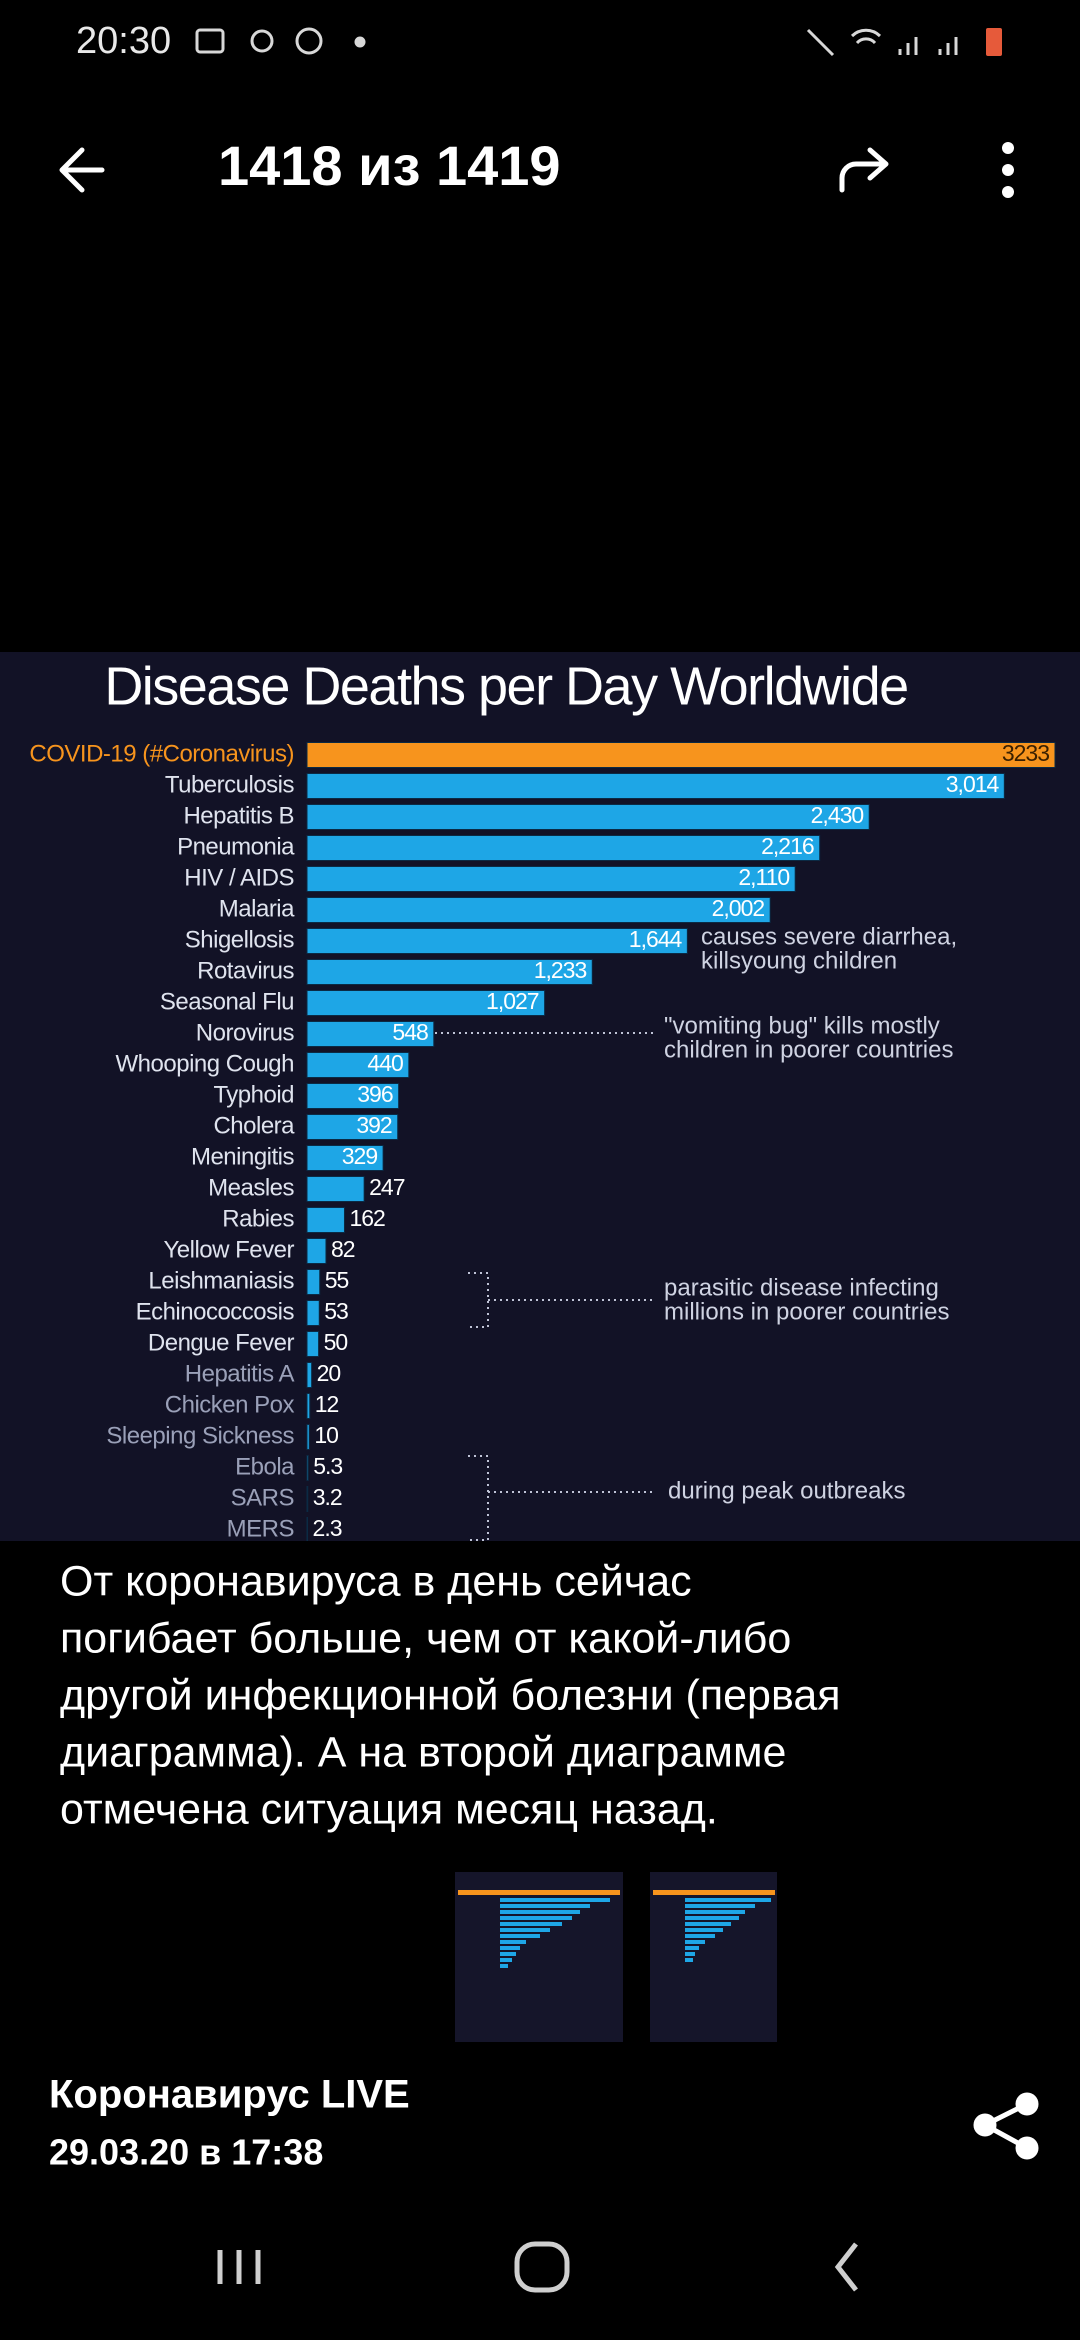 The width and height of the screenshot is (1080, 2340). Describe the element at coordinates (787, 1490) in the screenshot. I see `annotation: during peak outbreaks` at that location.